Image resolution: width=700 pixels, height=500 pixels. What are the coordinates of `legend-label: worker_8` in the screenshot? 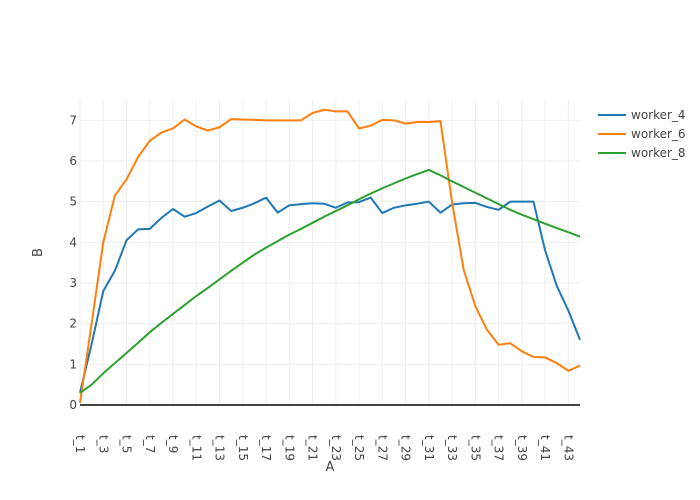 It's located at (658, 153).